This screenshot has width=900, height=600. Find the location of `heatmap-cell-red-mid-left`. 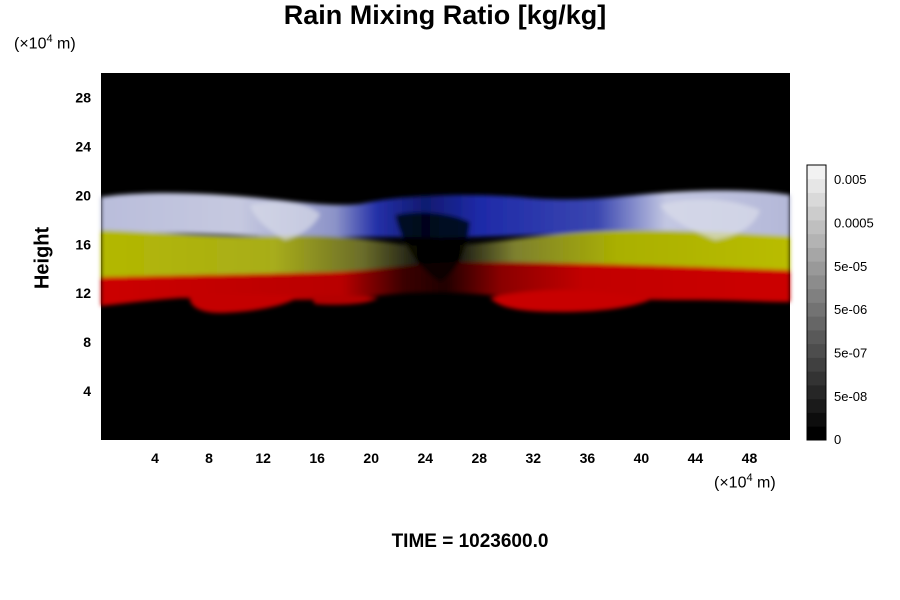

heatmap-cell-red-mid-left is located at coordinates (344, 300).